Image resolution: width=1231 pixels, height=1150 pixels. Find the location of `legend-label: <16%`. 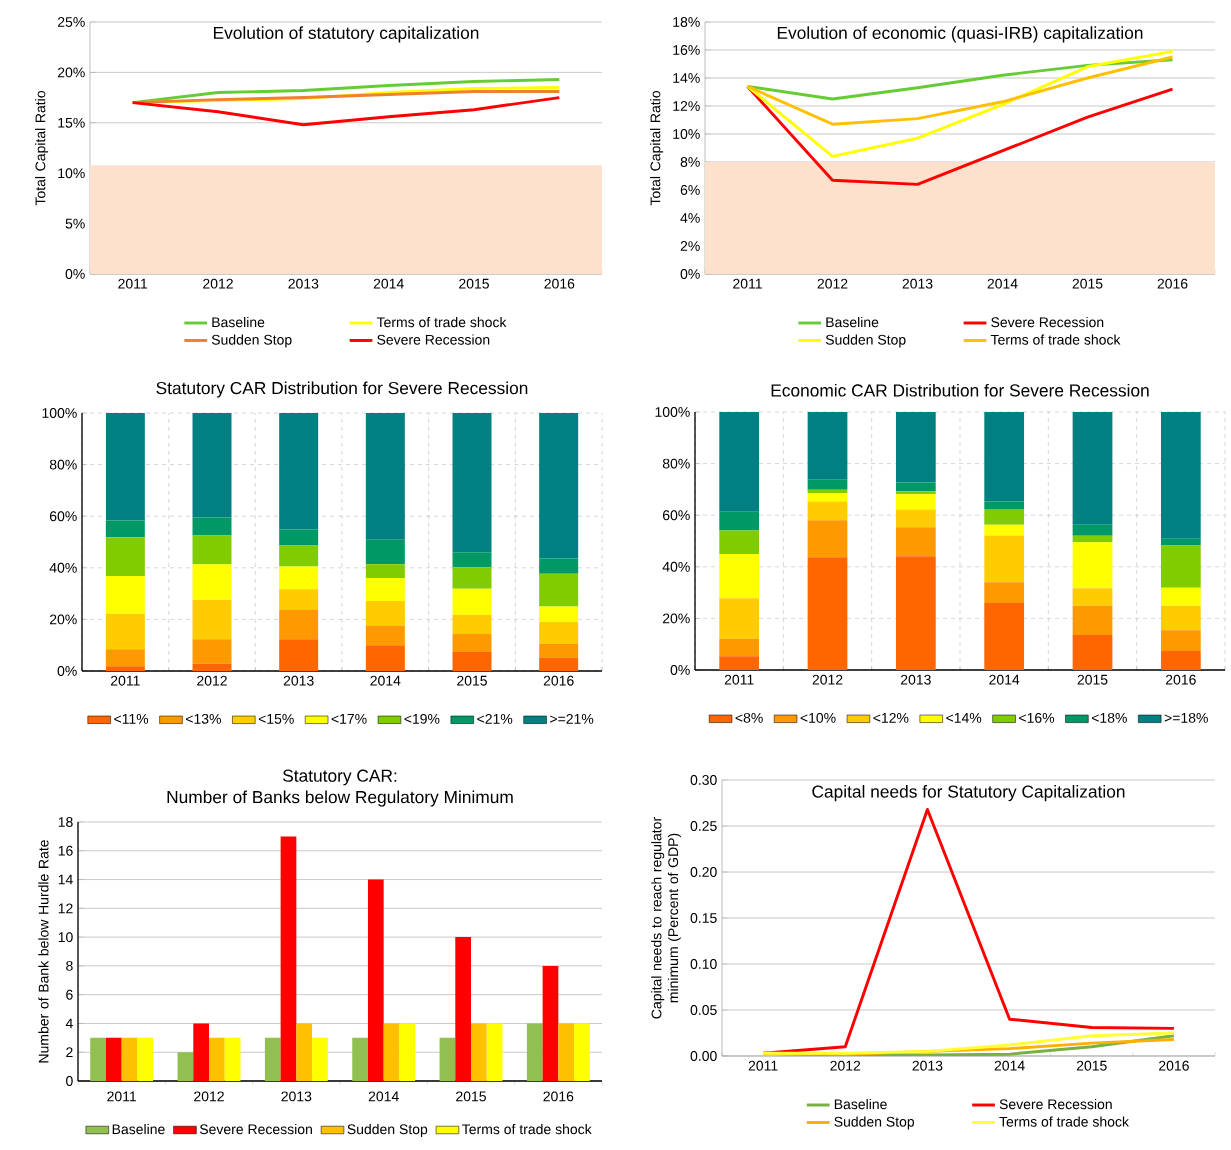

legend-label: <16% is located at coordinates (1037, 717).